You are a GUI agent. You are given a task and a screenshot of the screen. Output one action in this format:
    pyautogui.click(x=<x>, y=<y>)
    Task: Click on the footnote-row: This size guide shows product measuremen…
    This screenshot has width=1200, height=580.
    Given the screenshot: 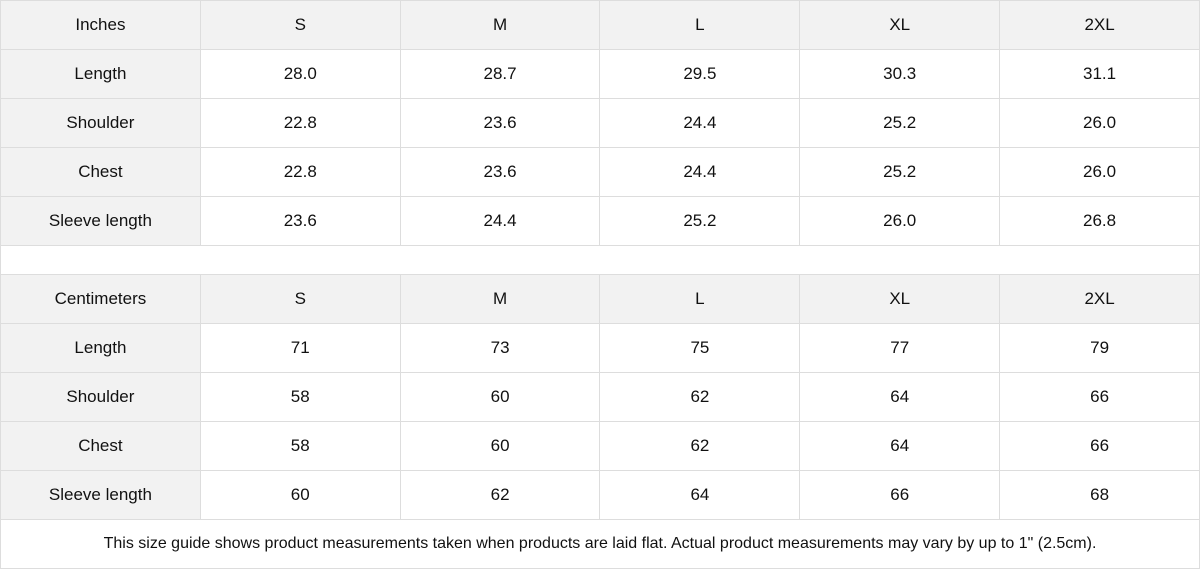 What is the action you would take?
    pyautogui.click(x=600, y=544)
    